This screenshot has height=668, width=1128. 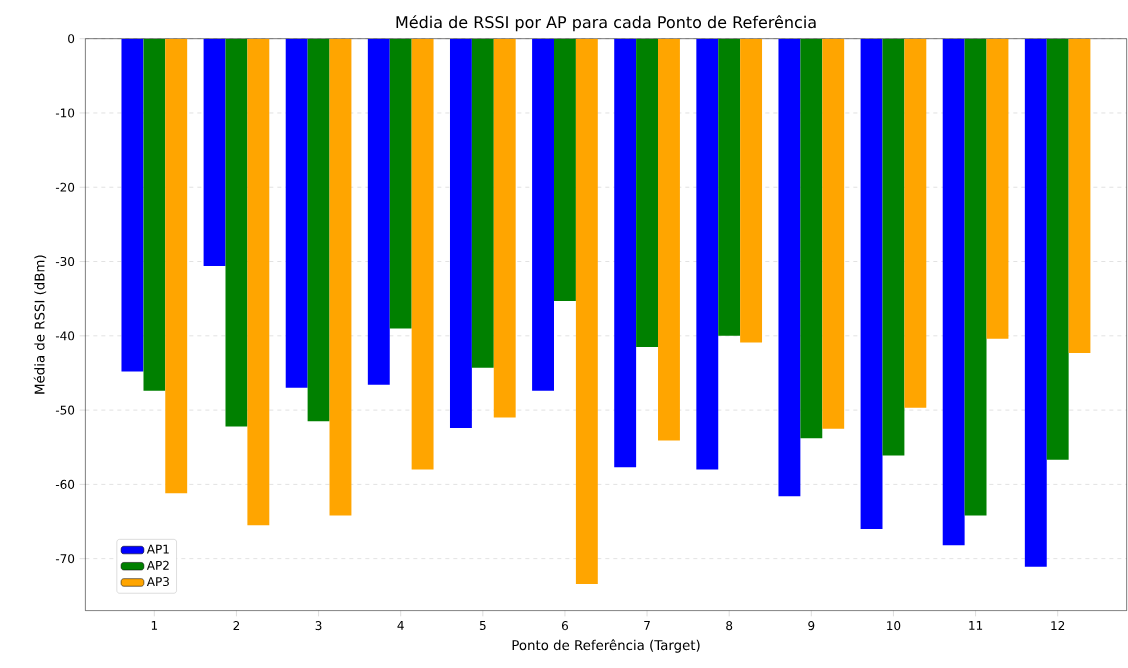 I want to click on y-tick-label: 0, so click(x=71, y=39).